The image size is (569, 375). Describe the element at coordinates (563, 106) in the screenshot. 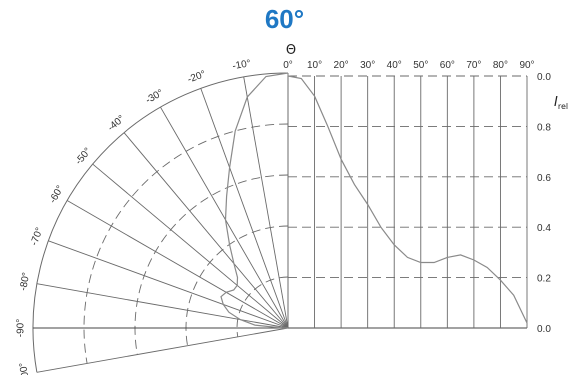

I see `y-axis-label-sub: rel` at that location.